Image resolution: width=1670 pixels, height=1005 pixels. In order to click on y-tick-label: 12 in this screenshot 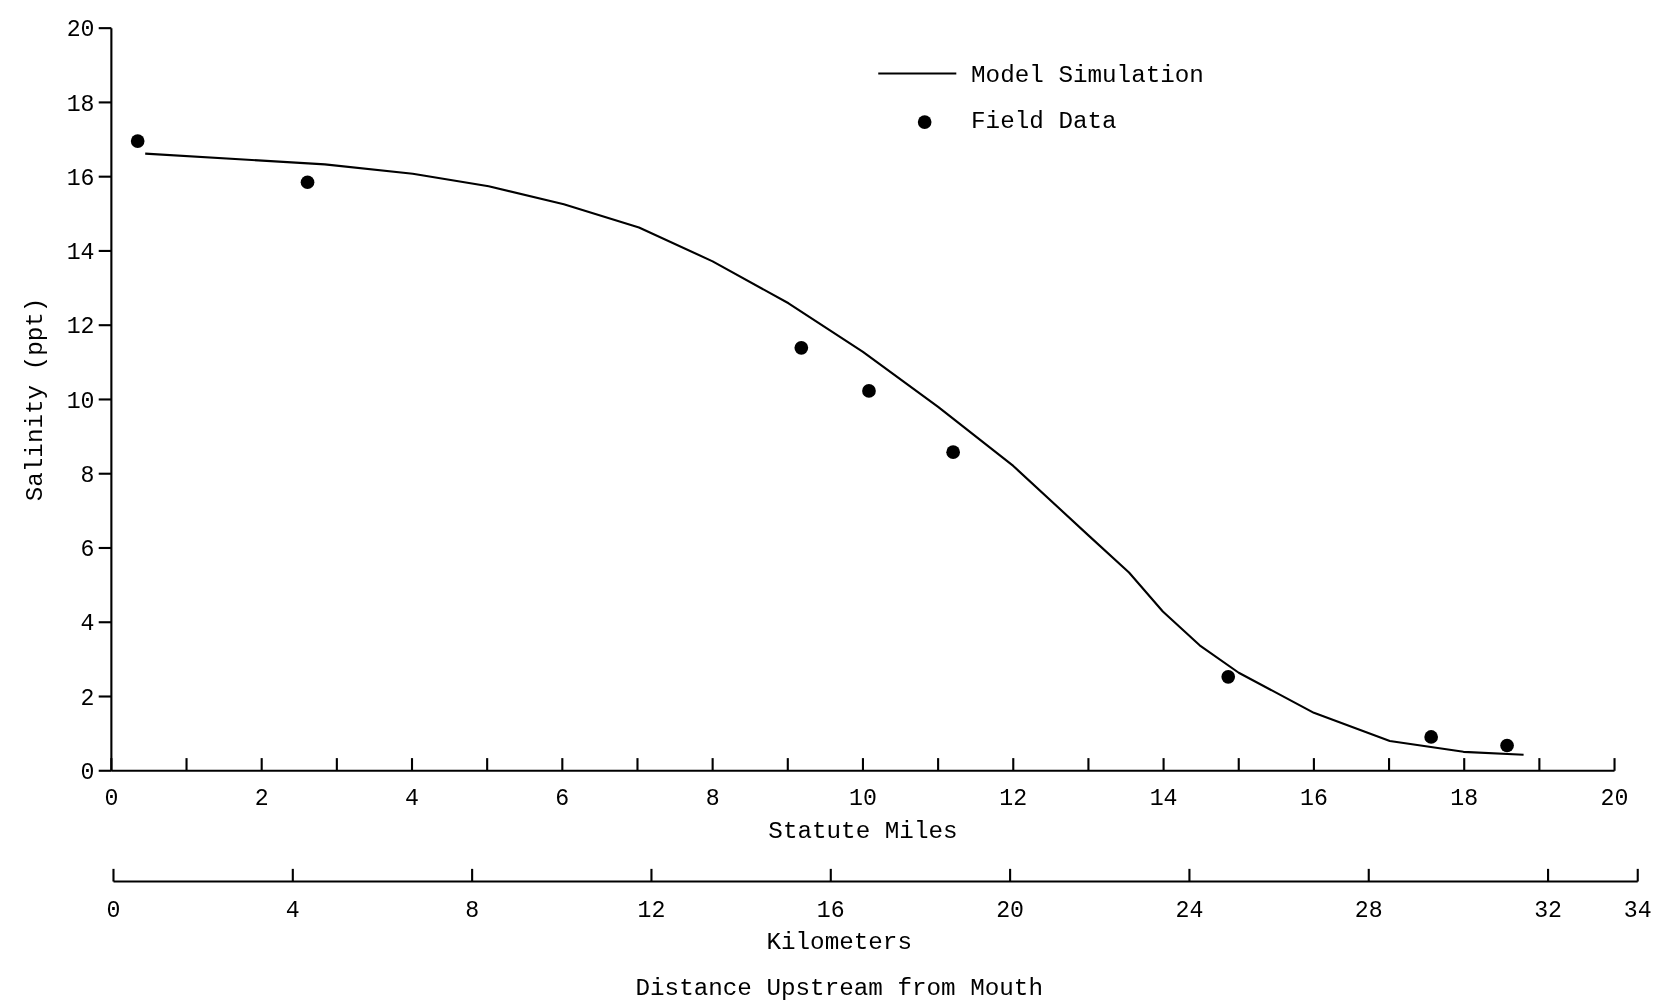, I will do `click(80, 327)`.